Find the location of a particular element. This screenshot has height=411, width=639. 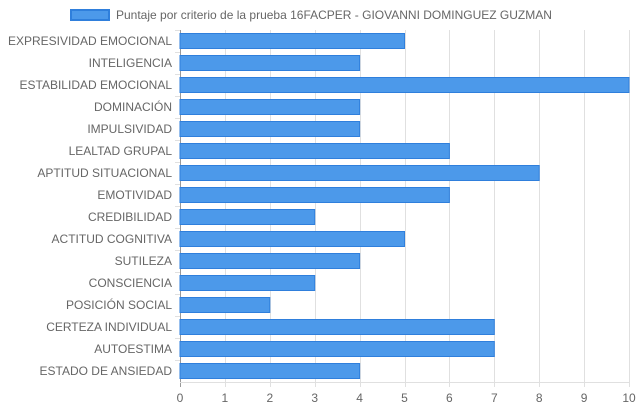

x-tick-label: 5 is located at coordinates (404, 398).